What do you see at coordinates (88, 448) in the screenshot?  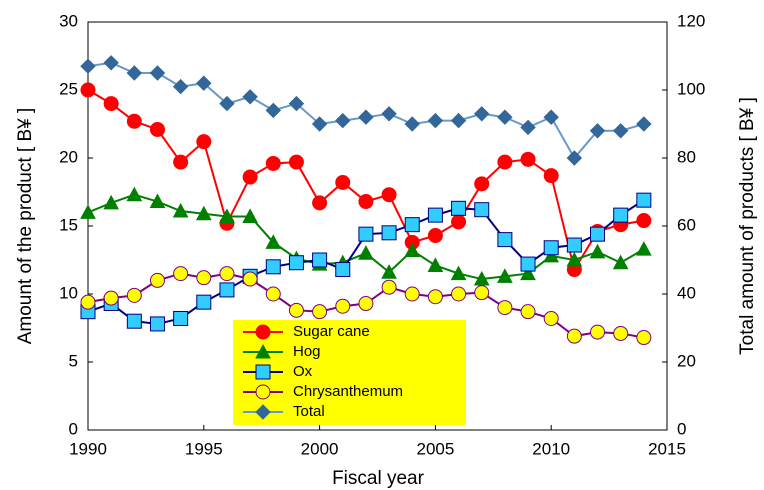 I see `x-tick-label: 1990` at bounding box center [88, 448].